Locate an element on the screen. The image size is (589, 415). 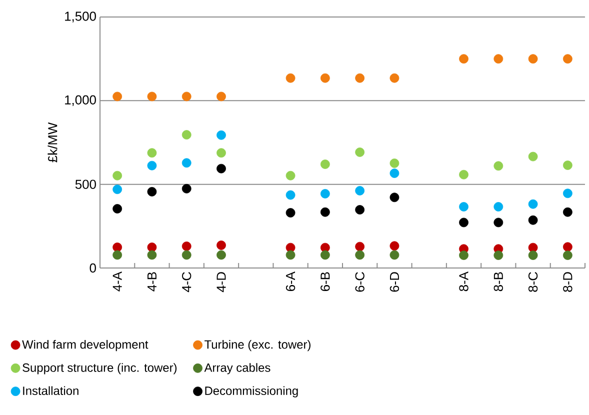
legend-label: Installation is located at coordinates (50, 391).